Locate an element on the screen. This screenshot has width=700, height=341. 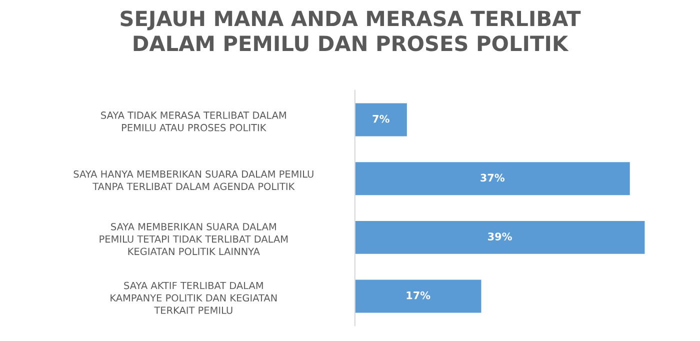
y-tick-label: SAYA TIDAK MERASA TERLIBAT DALAM PEMILU ATAU PROSES POLITIK is located at coordinates (193, 122).